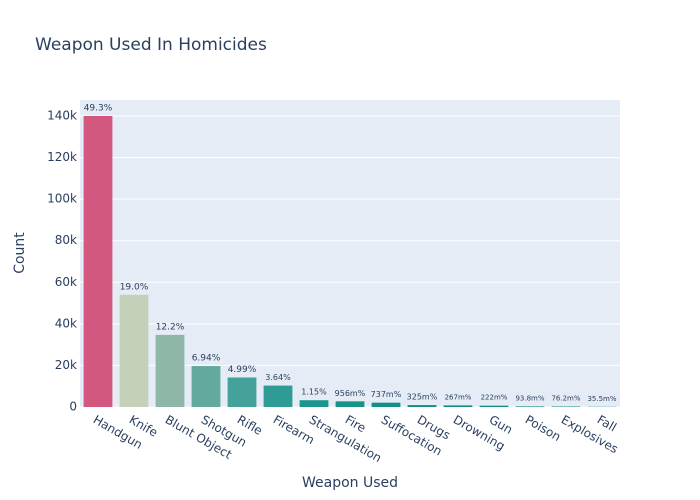 The image size is (700, 500). Describe the element at coordinates (494, 398) in the screenshot. I see `bar-label: 222m%` at that location.